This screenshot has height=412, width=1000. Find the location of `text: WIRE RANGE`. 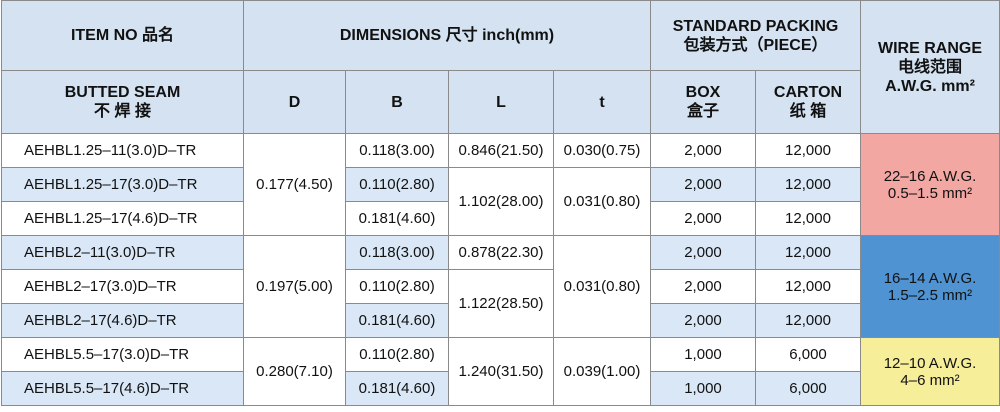

text: WIRE RANGE is located at coordinates (930, 48).